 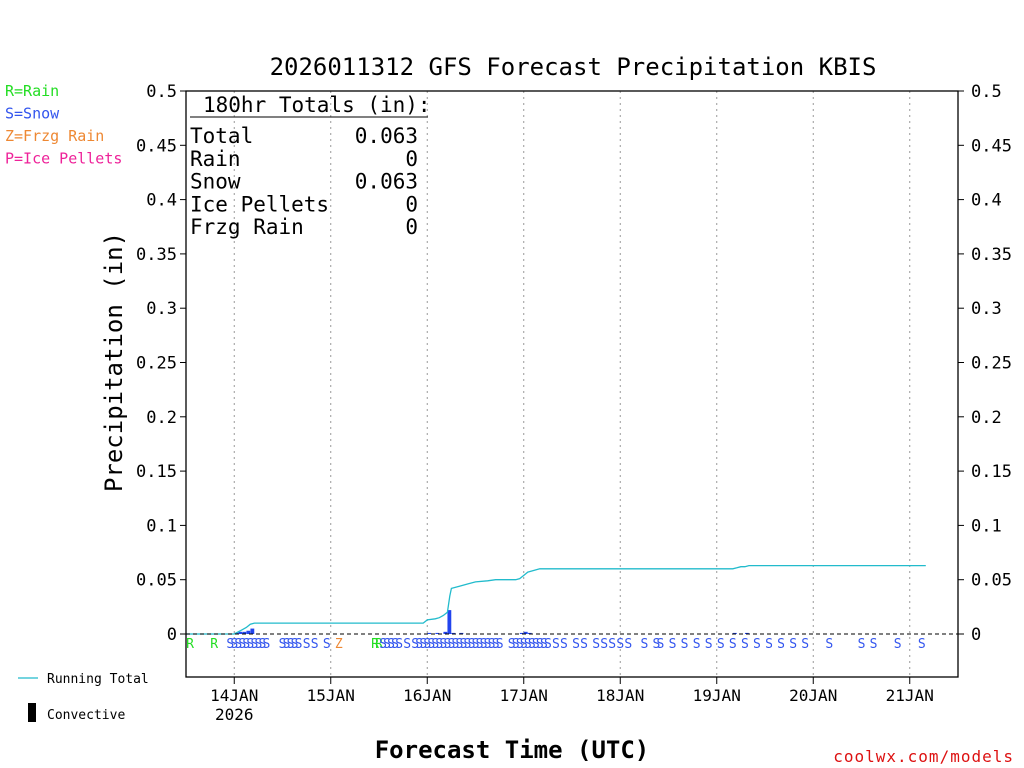 What do you see at coordinates (991, 364) in the screenshot?
I see `y-tick-label-right: 0.25` at bounding box center [991, 364].